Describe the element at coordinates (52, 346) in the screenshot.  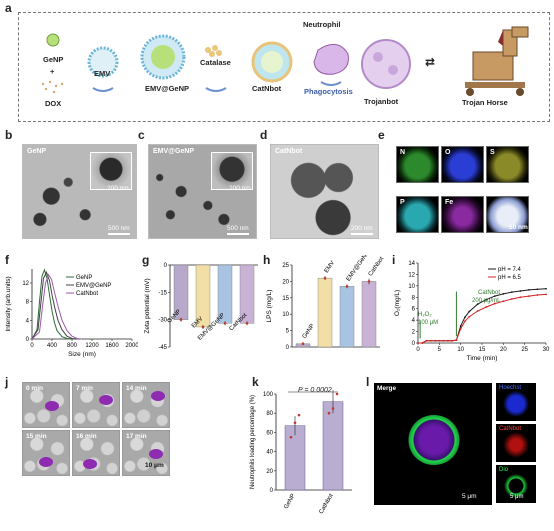
I see `x-tick-label: 400` at that location.